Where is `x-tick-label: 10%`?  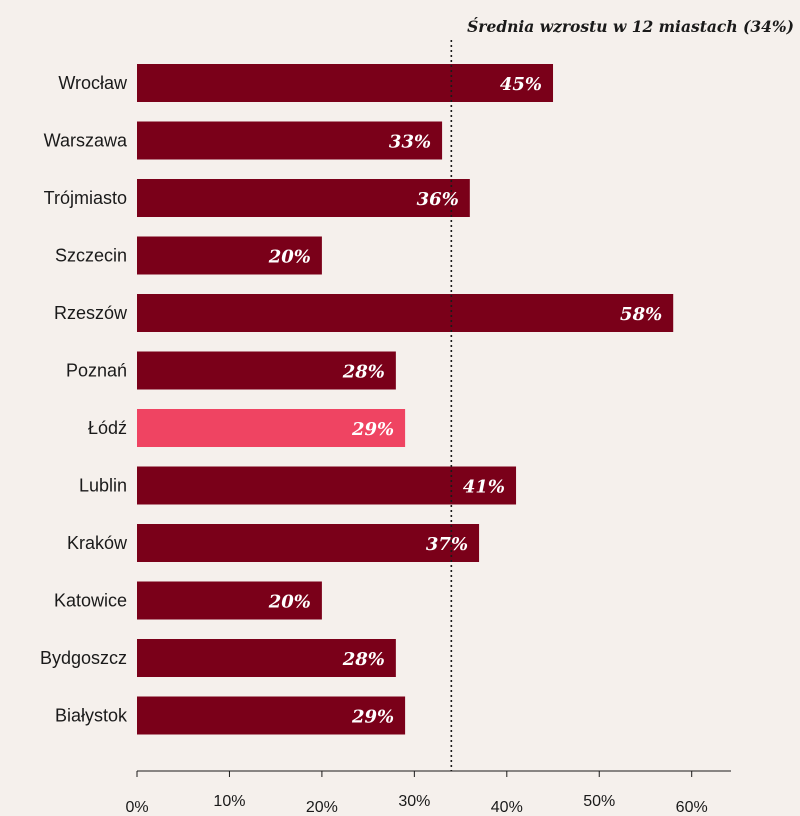 x-tick-label: 10% is located at coordinates (229, 801).